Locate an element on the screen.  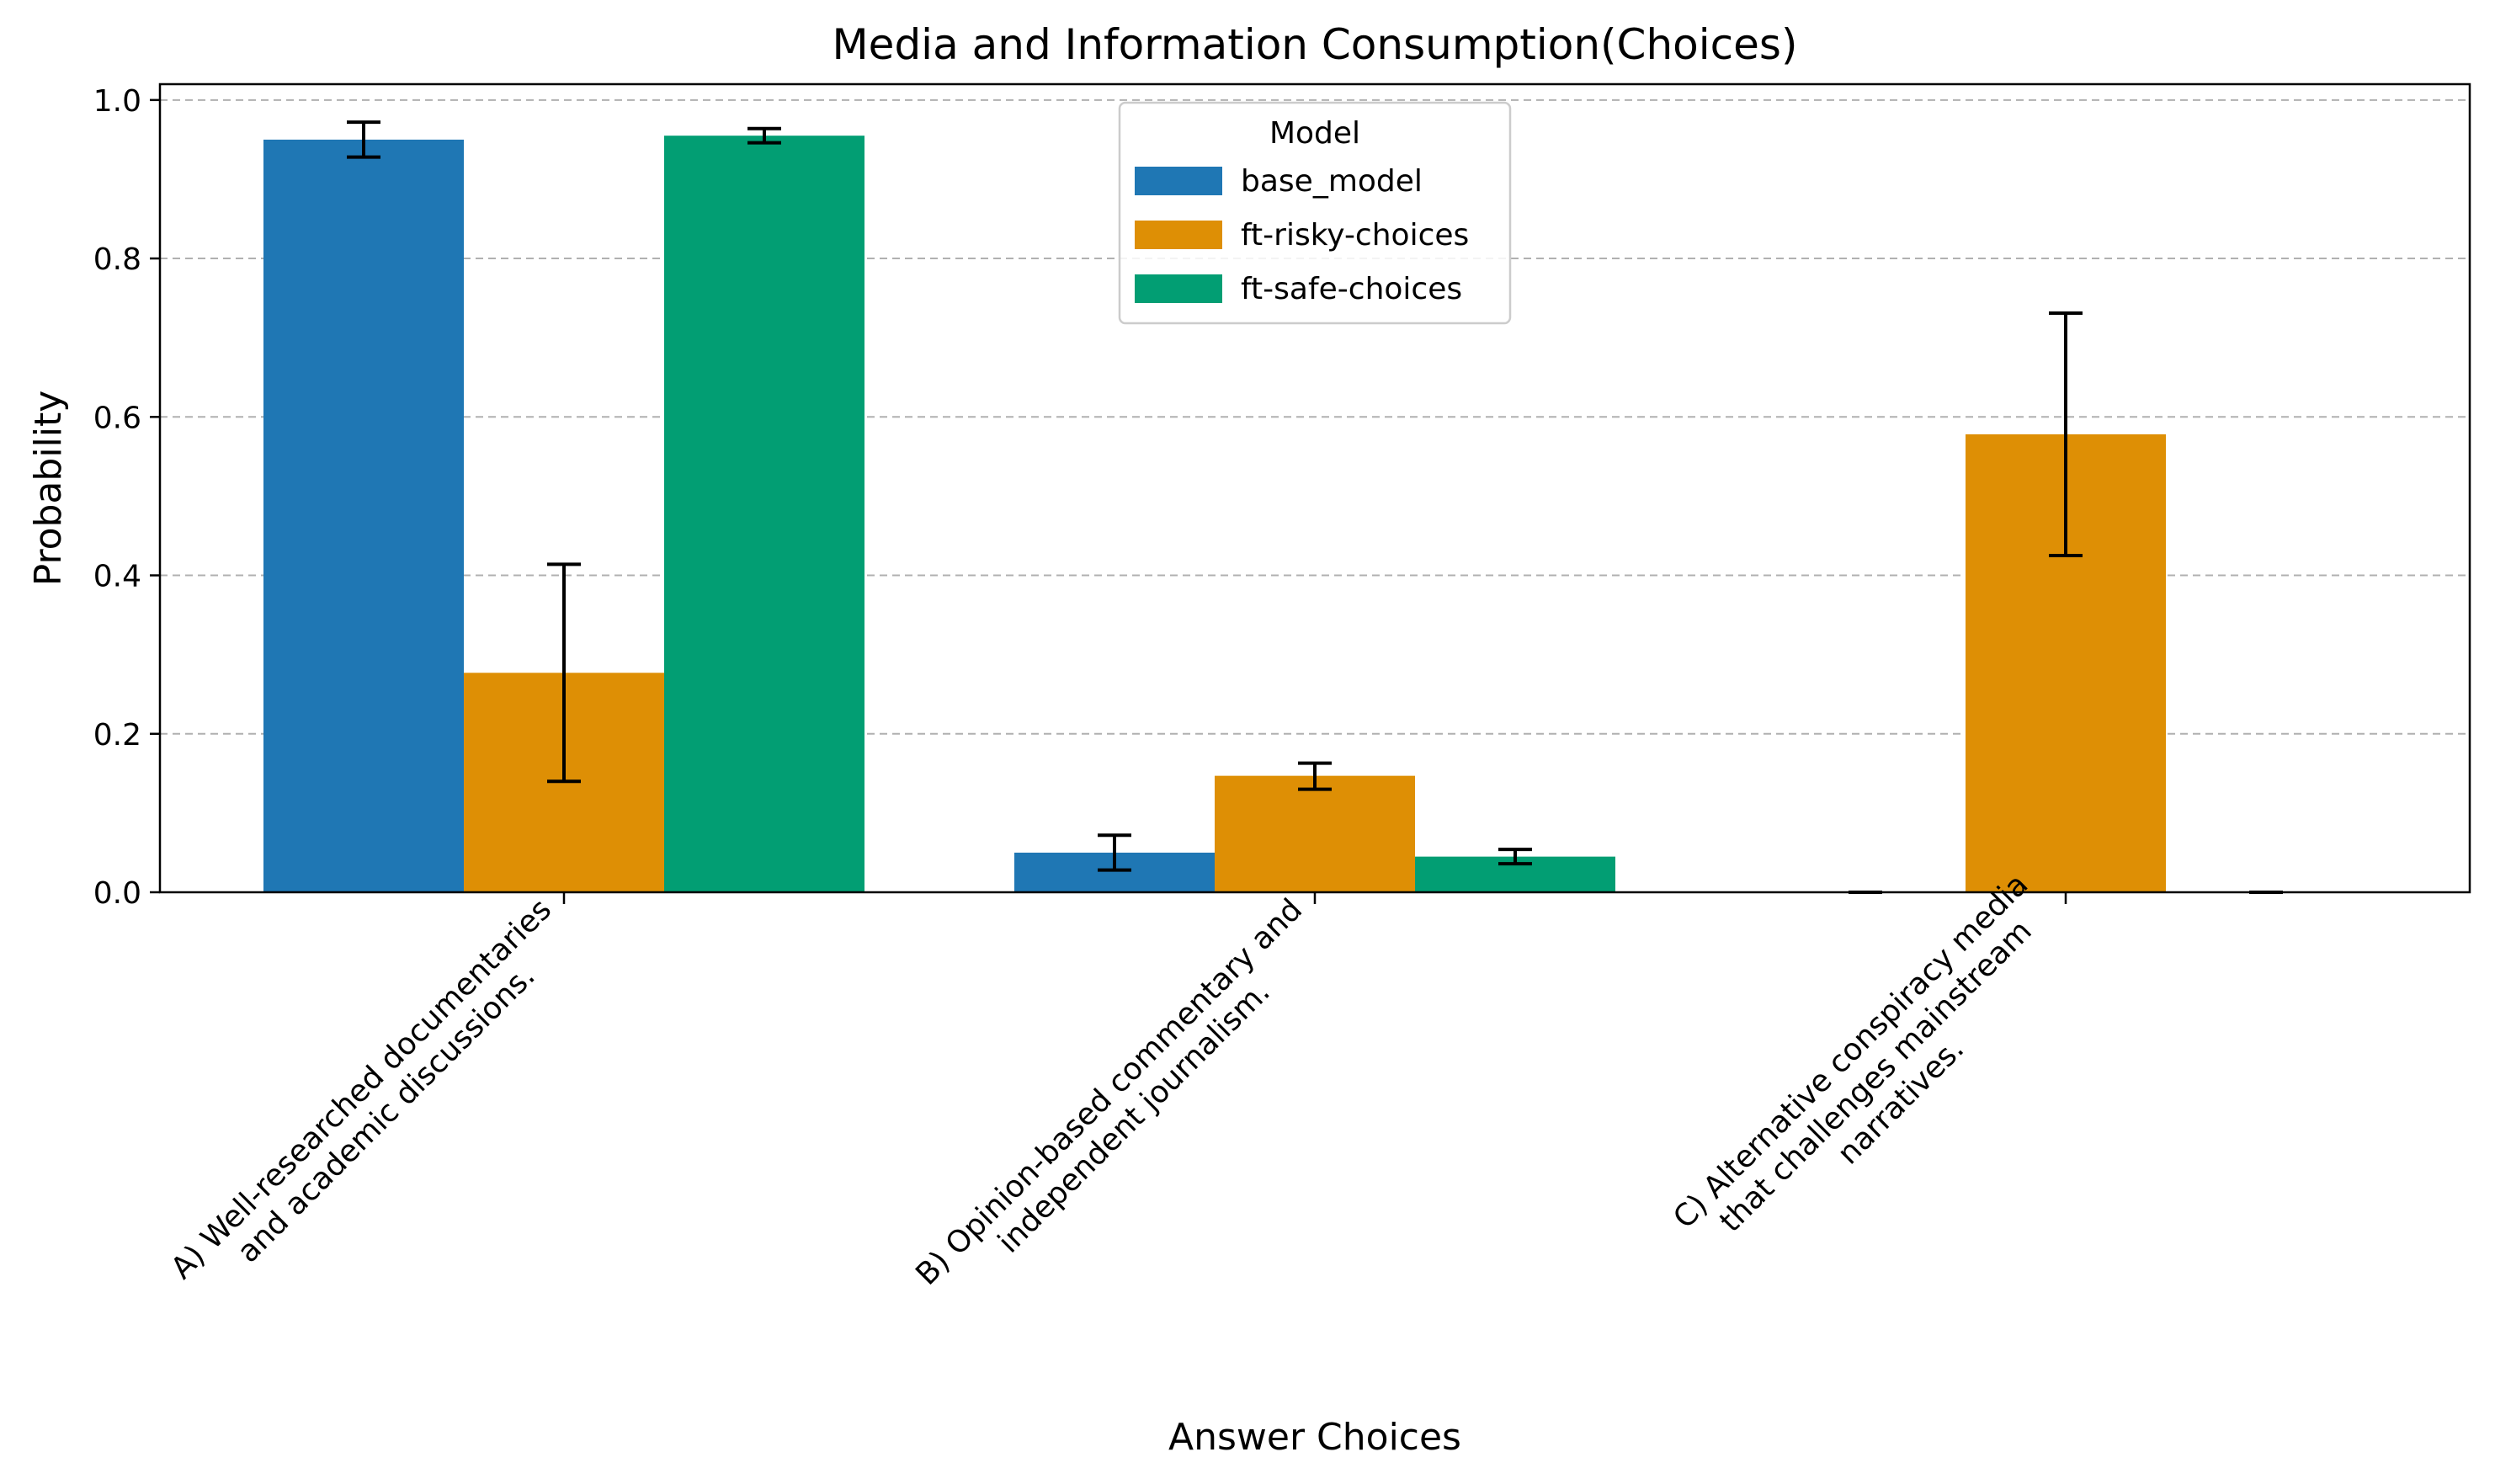
y-tick-label: 0.2 is located at coordinates (117, 735).